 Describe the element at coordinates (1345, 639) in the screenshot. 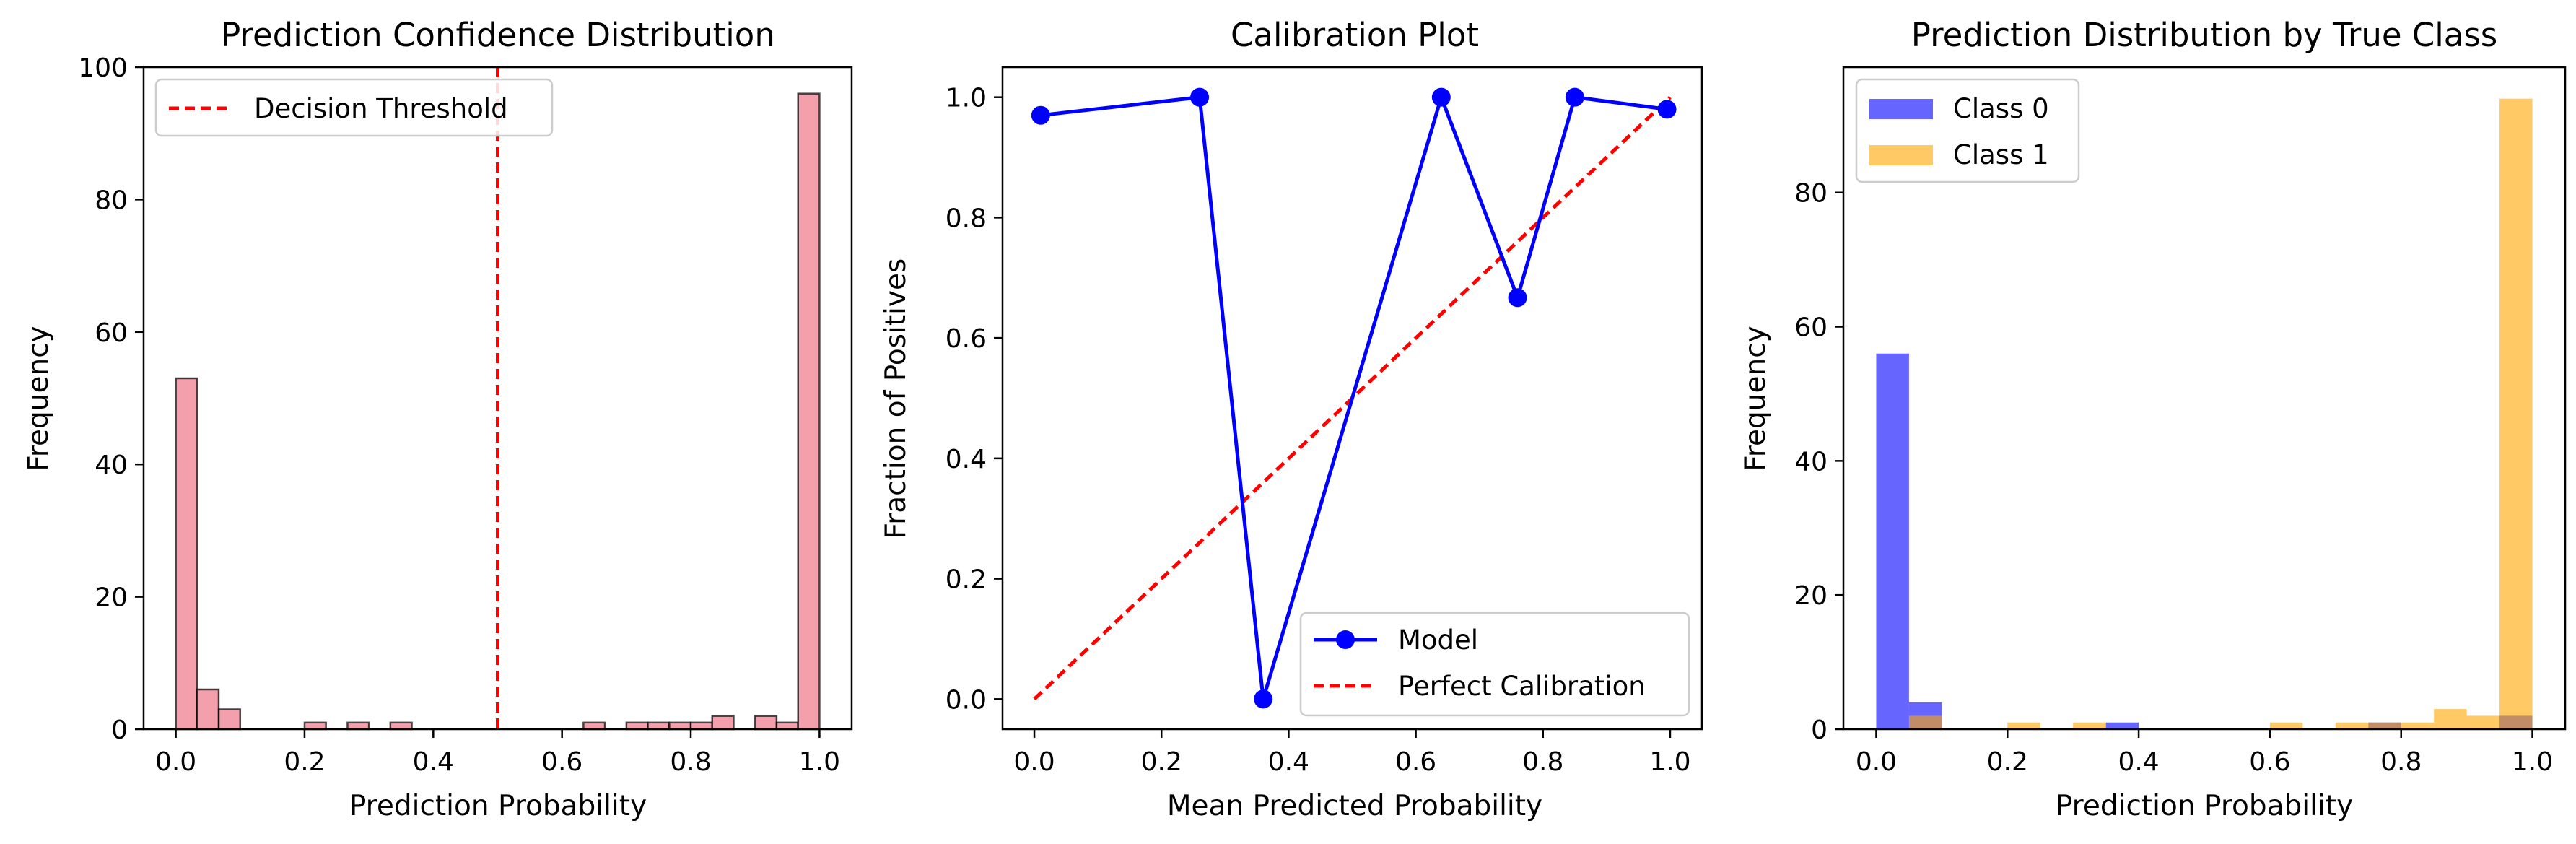

I see `legend-model-marker` at that location.